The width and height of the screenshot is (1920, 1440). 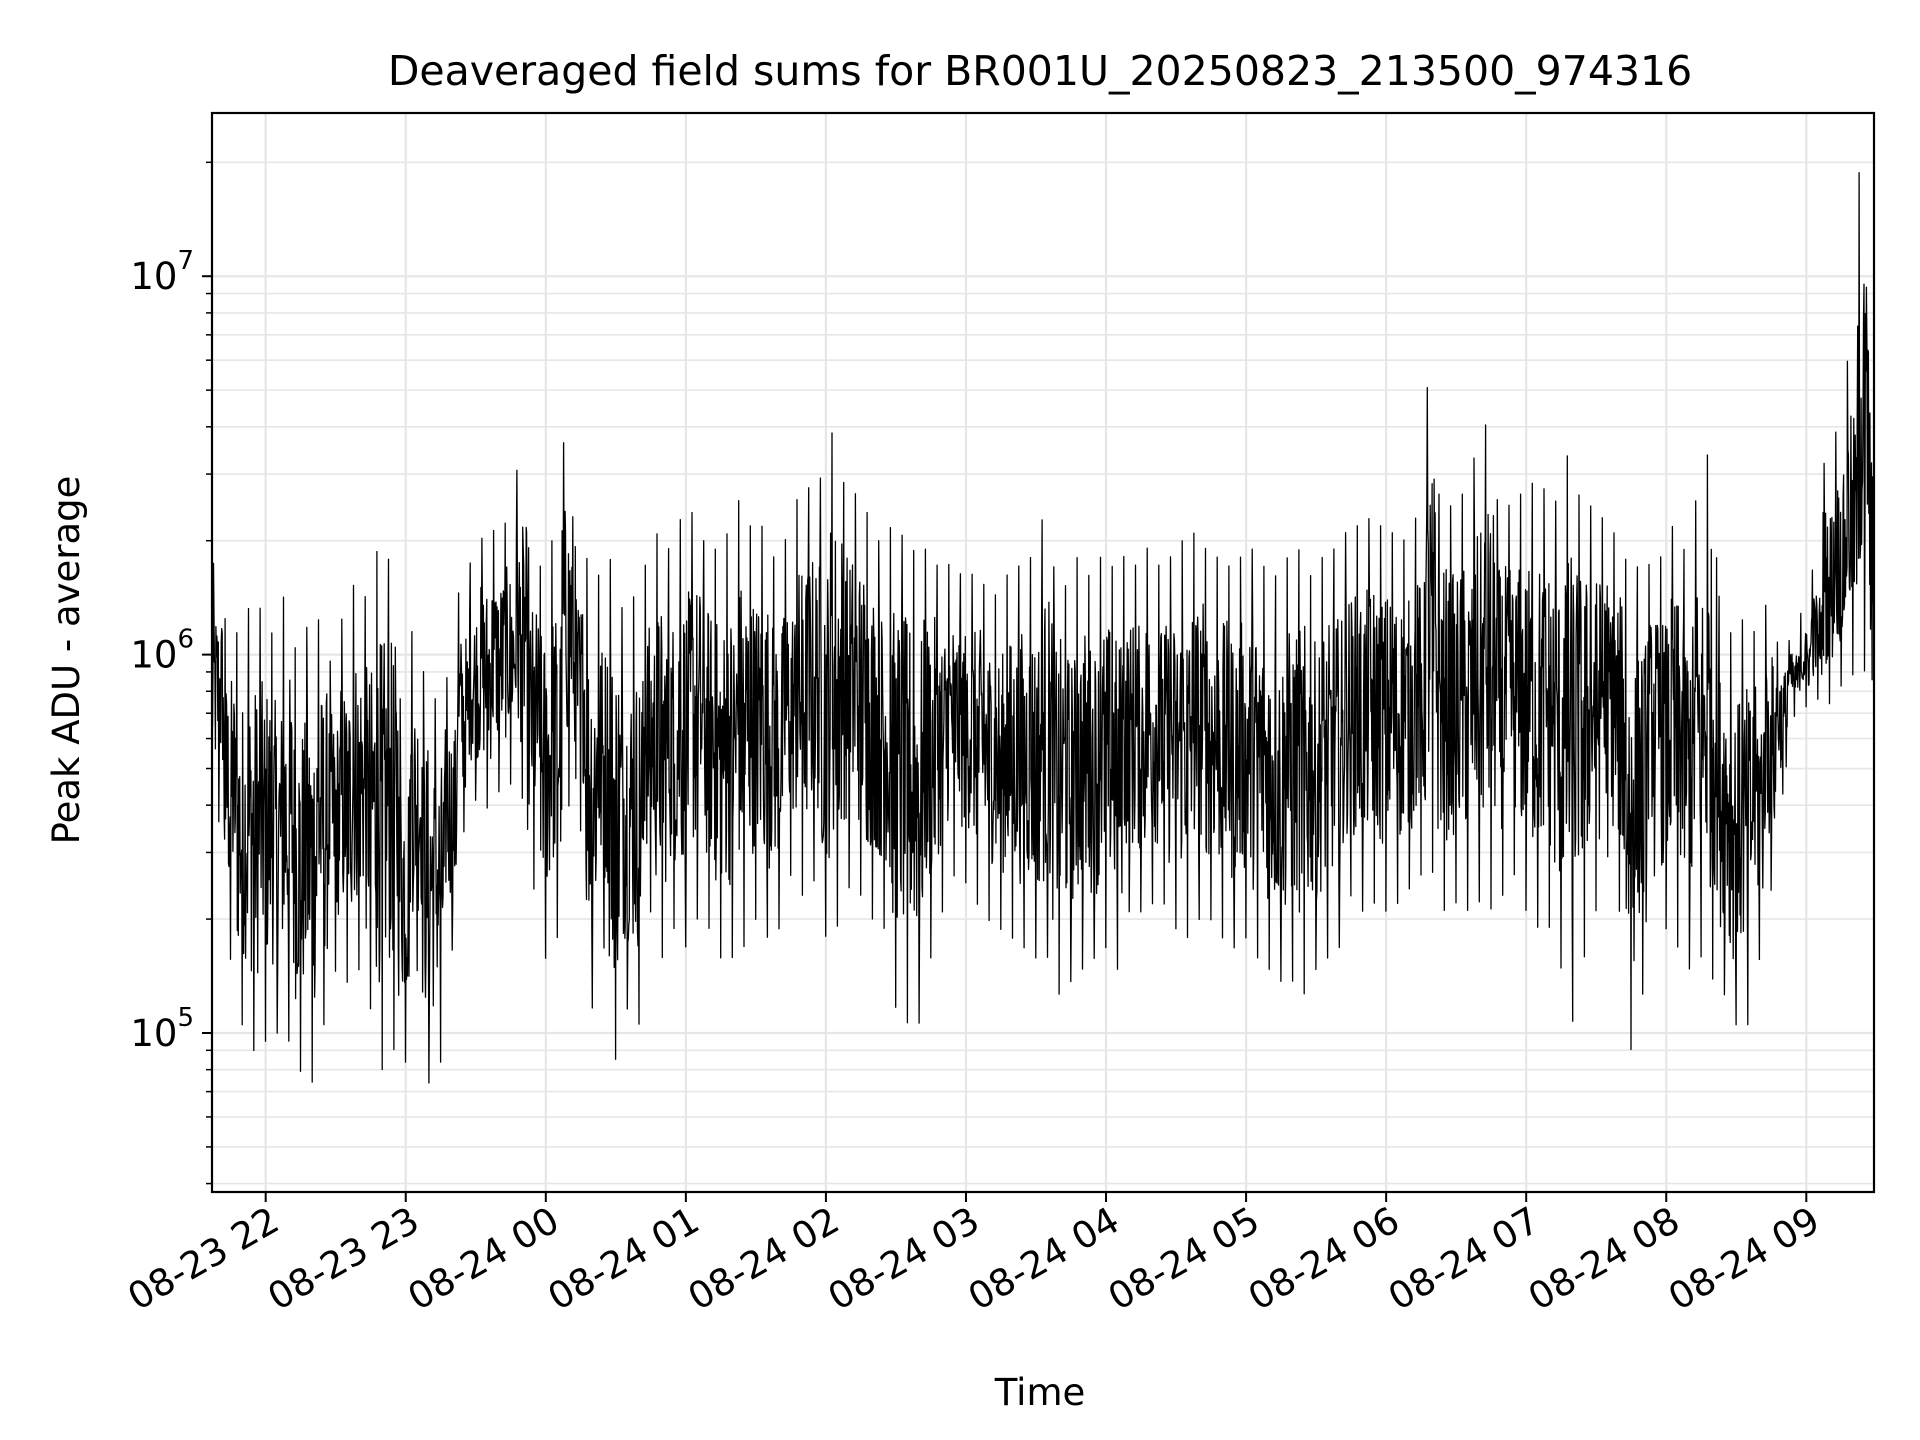 What do you see at coordinates (66, 660) in the screenshot?
I see `y-axis-label: Peak ADU - average` at bounding box center [66, 660].